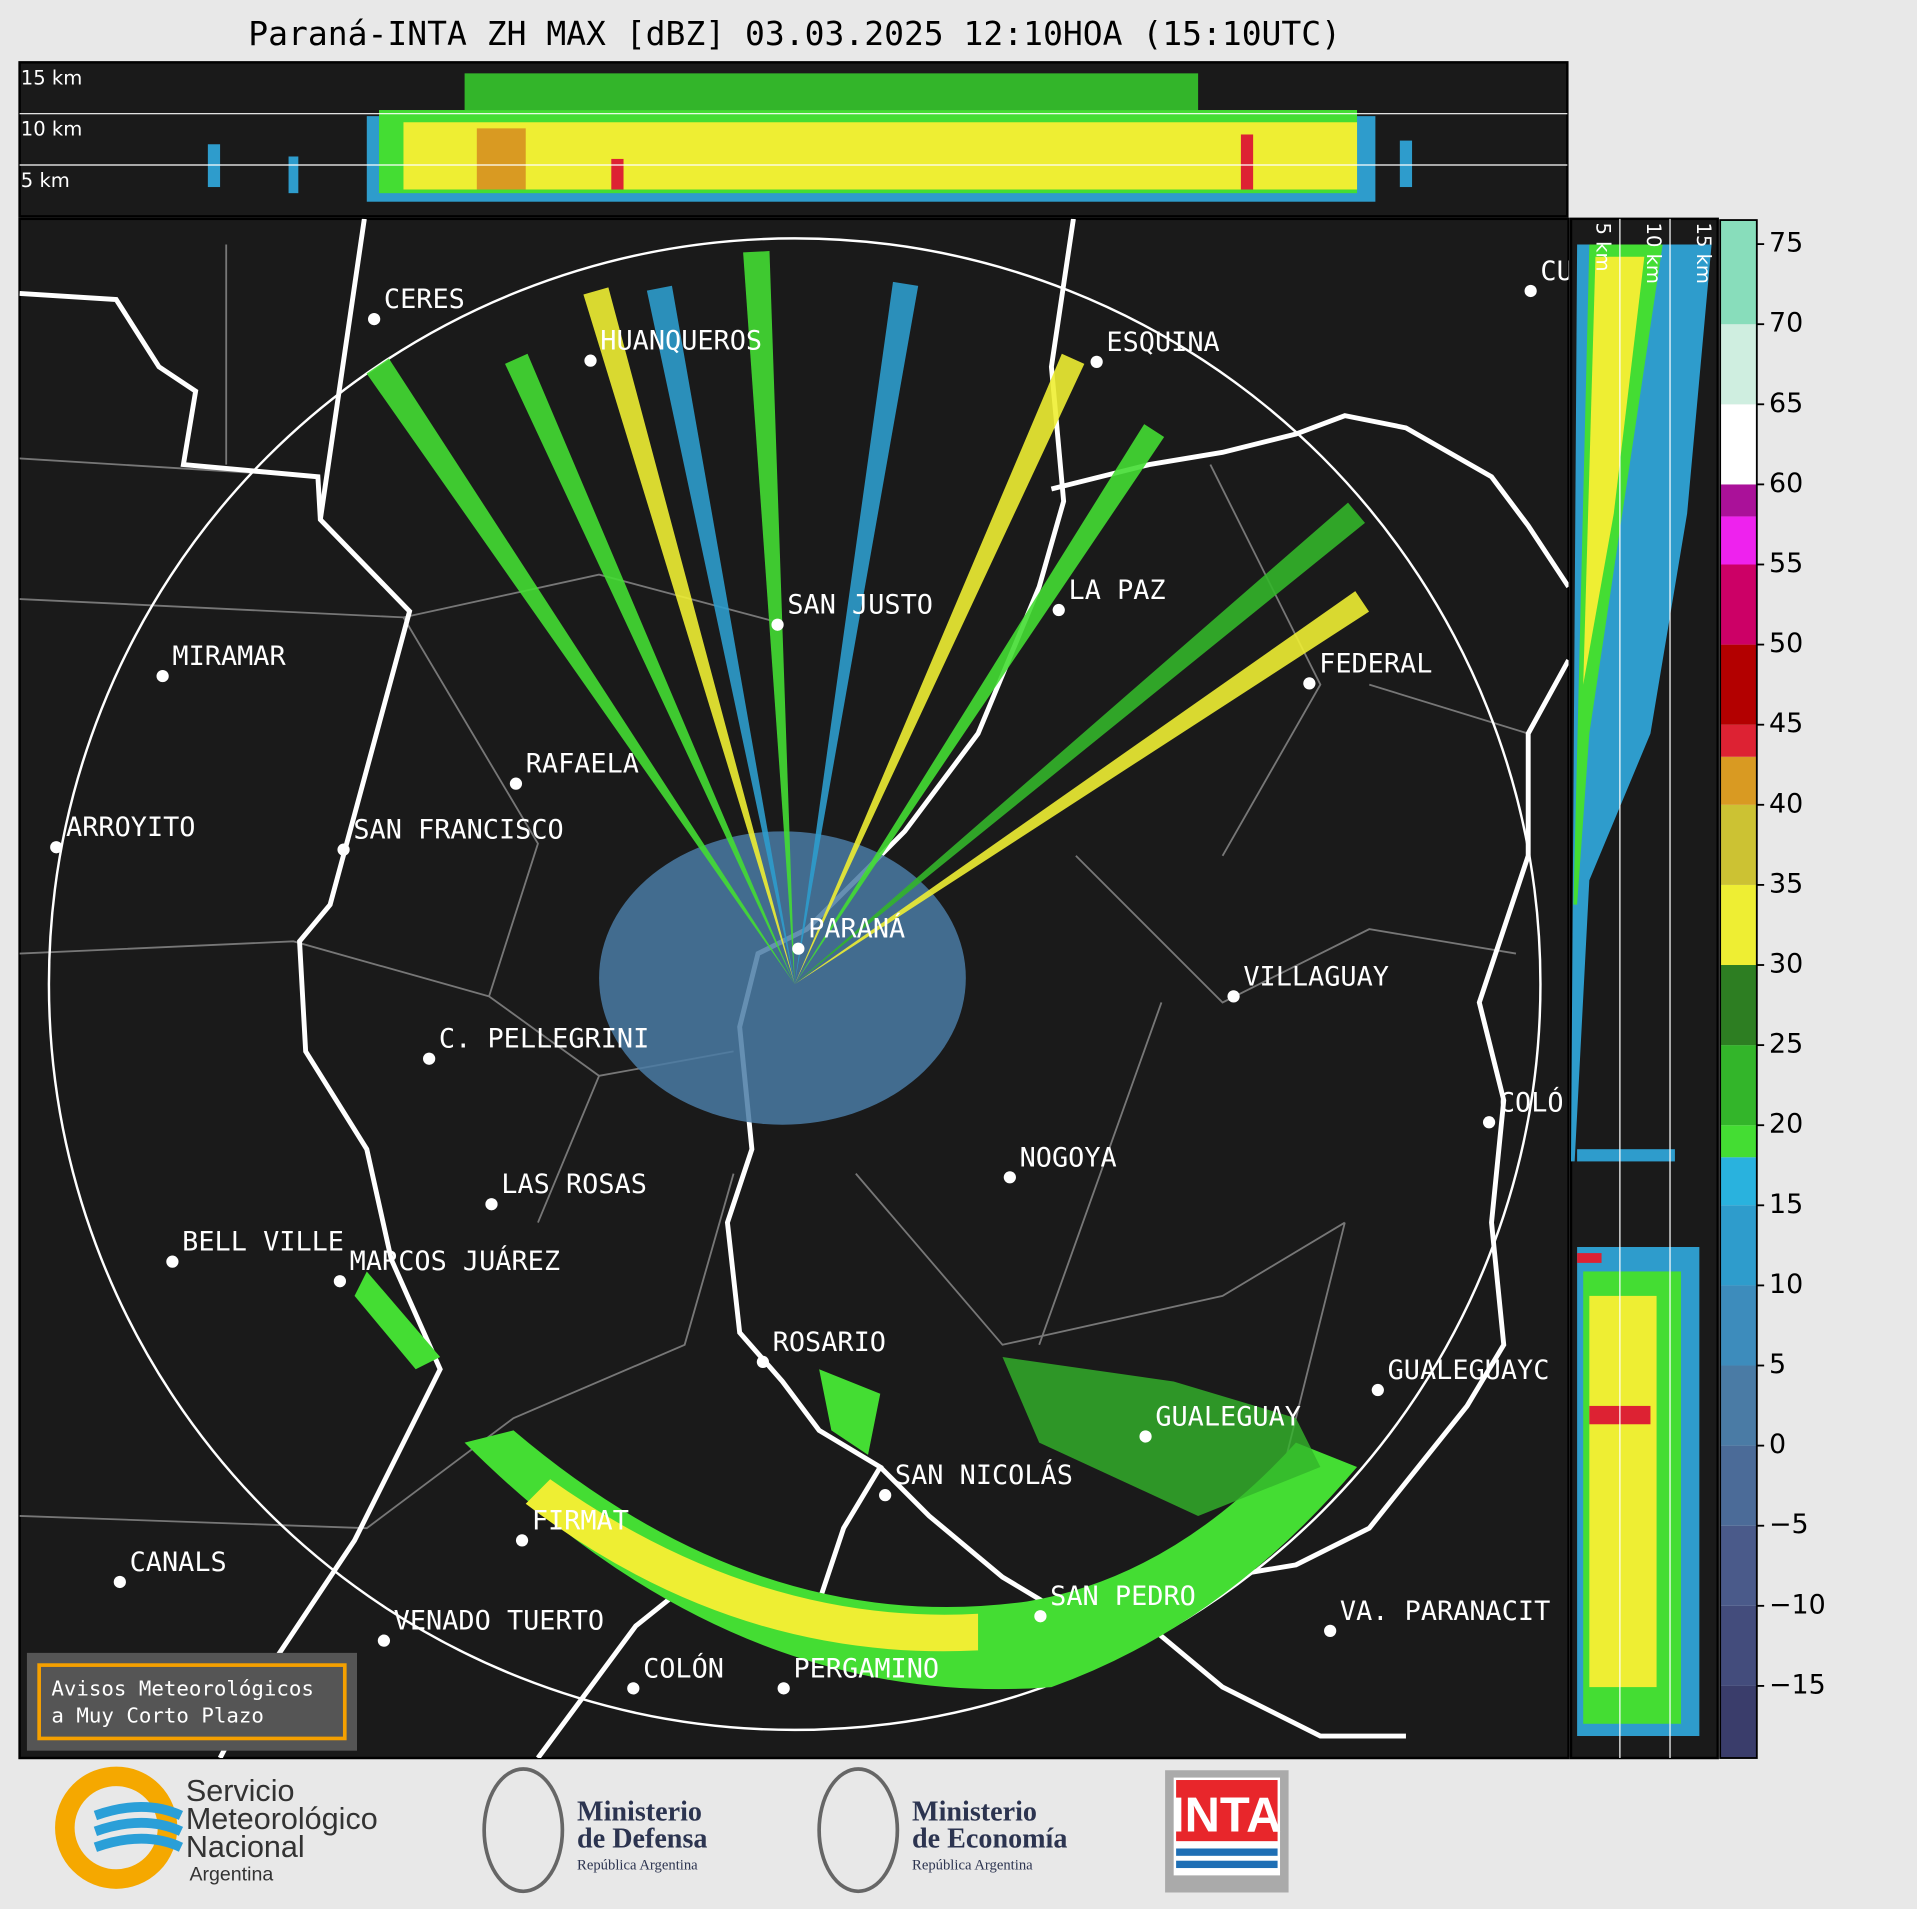 This screenshot has width=1917, height=1909. Describe the element at coordinates (157, 1716) in the screenshot. I see `notice-text: a Muy Corto Plazo` at that location.